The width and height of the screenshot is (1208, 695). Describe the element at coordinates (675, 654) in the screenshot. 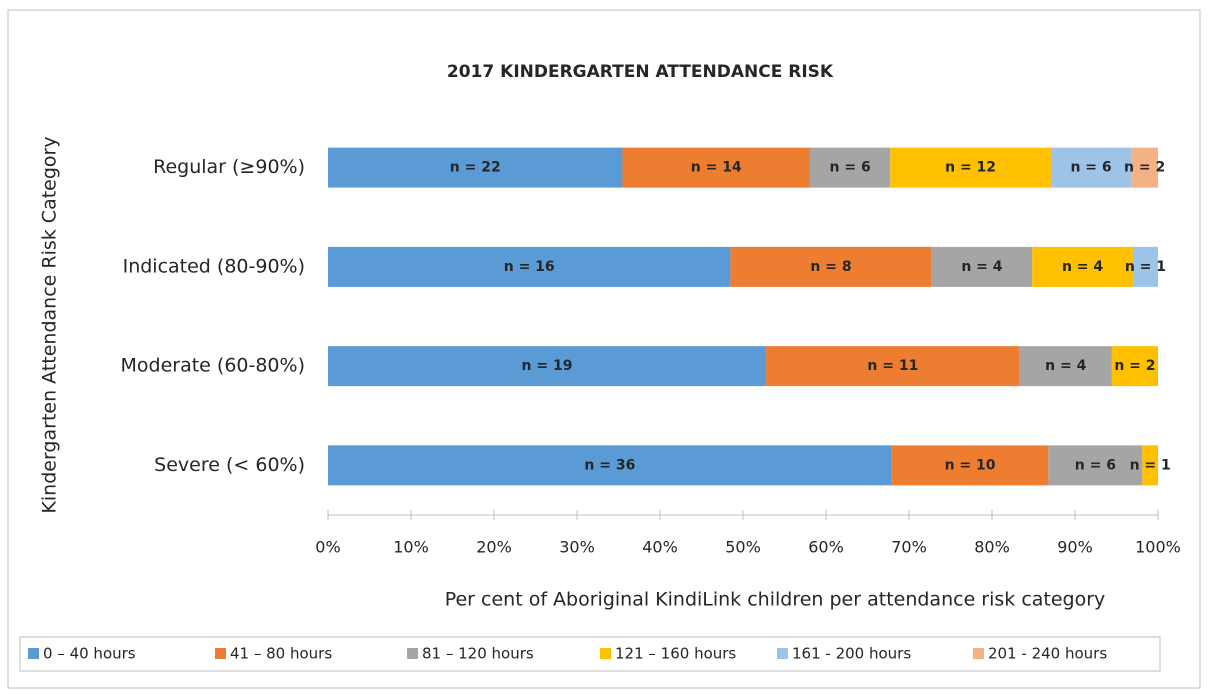

I see `legend-label: 121 – 160 hours` at that location.